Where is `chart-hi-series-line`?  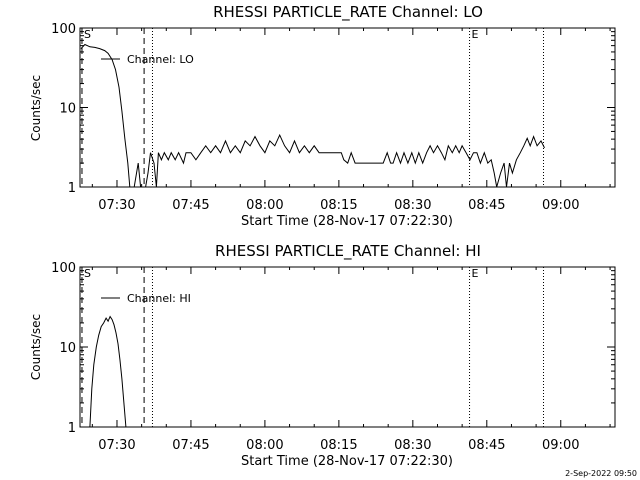 chart-hi-series-line is located at coordinates (108, 371).